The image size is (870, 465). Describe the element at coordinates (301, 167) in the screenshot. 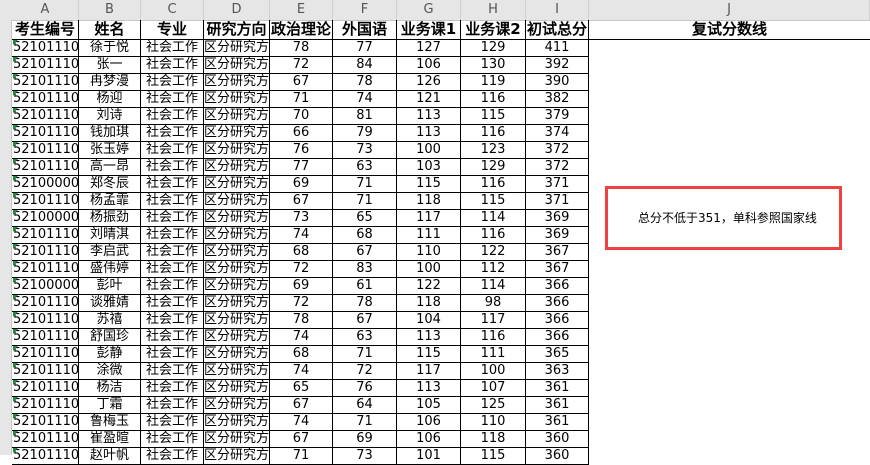

I see `table-cell: 77` at that location.